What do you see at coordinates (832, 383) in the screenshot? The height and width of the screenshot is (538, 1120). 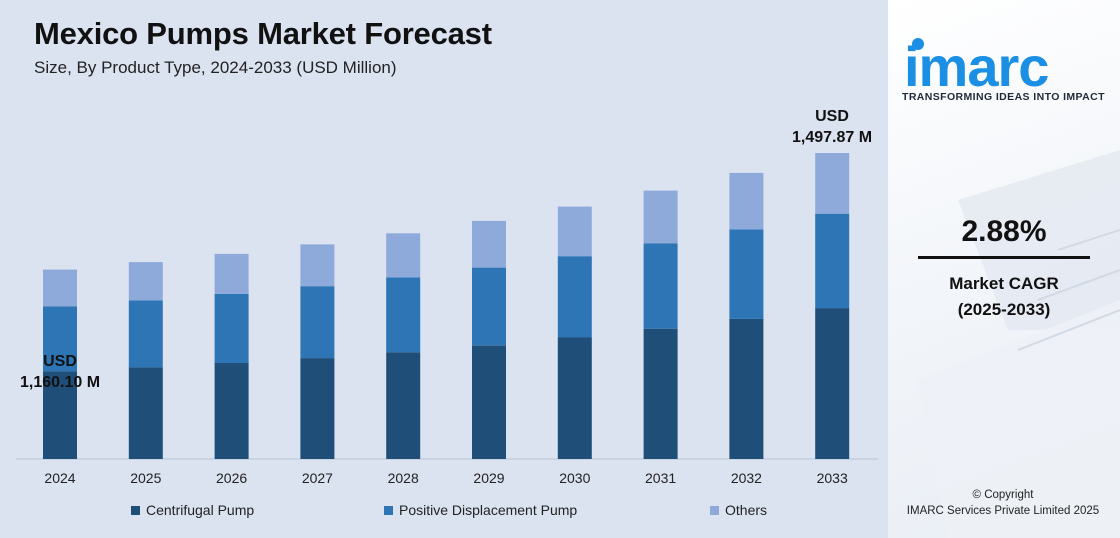 I see `bar-centrifugal-pump-2033` at bounding box center [832, 383].